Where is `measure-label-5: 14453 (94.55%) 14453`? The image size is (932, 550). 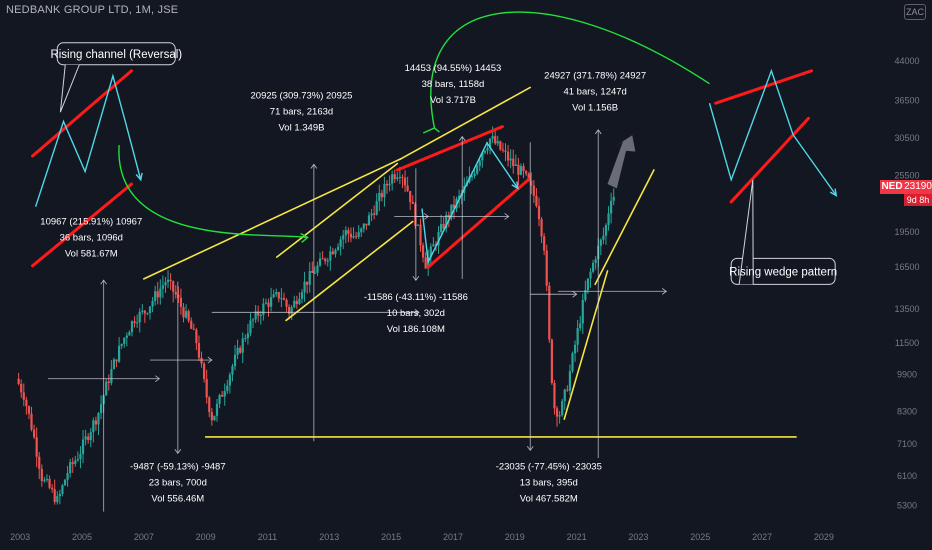
measure-label-5: 14453 (94.55%) 14453 is located at coordinates (453, 68).